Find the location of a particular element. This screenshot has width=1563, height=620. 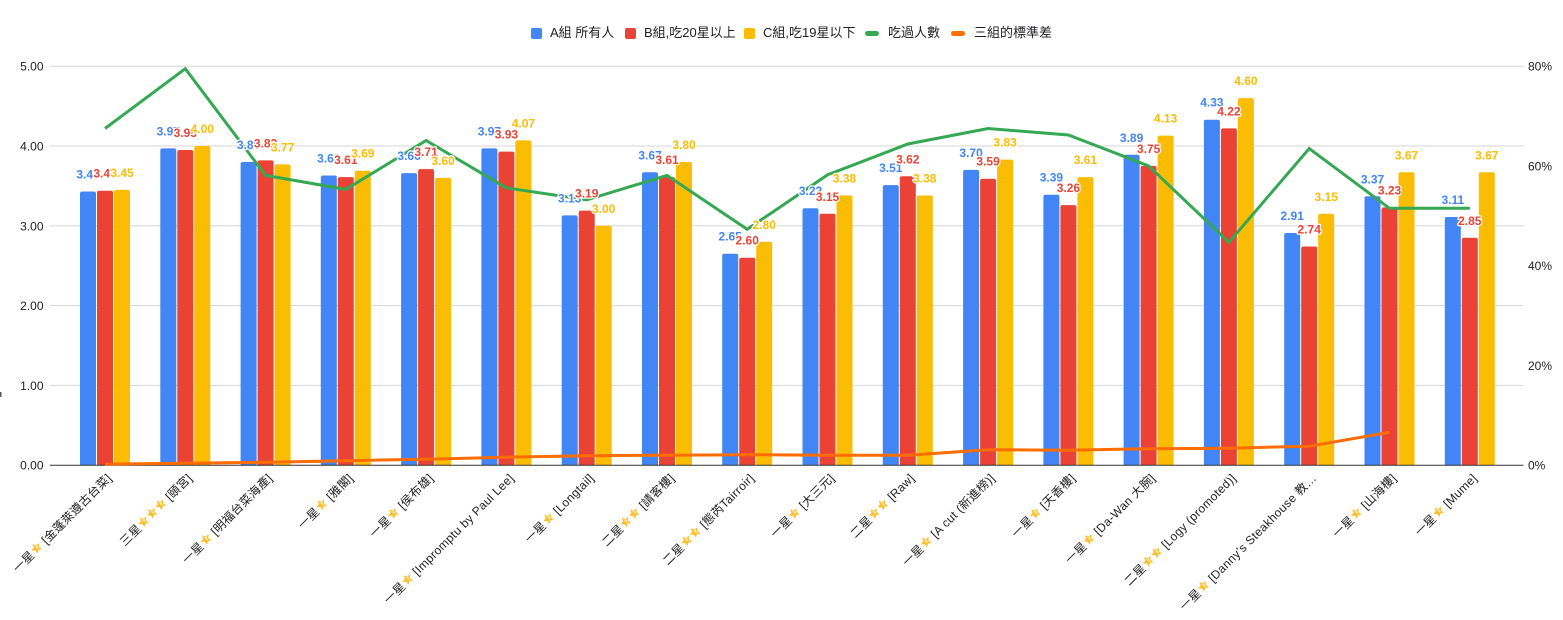

svg-text: 3.75 is located at coordinates (1149, 149).